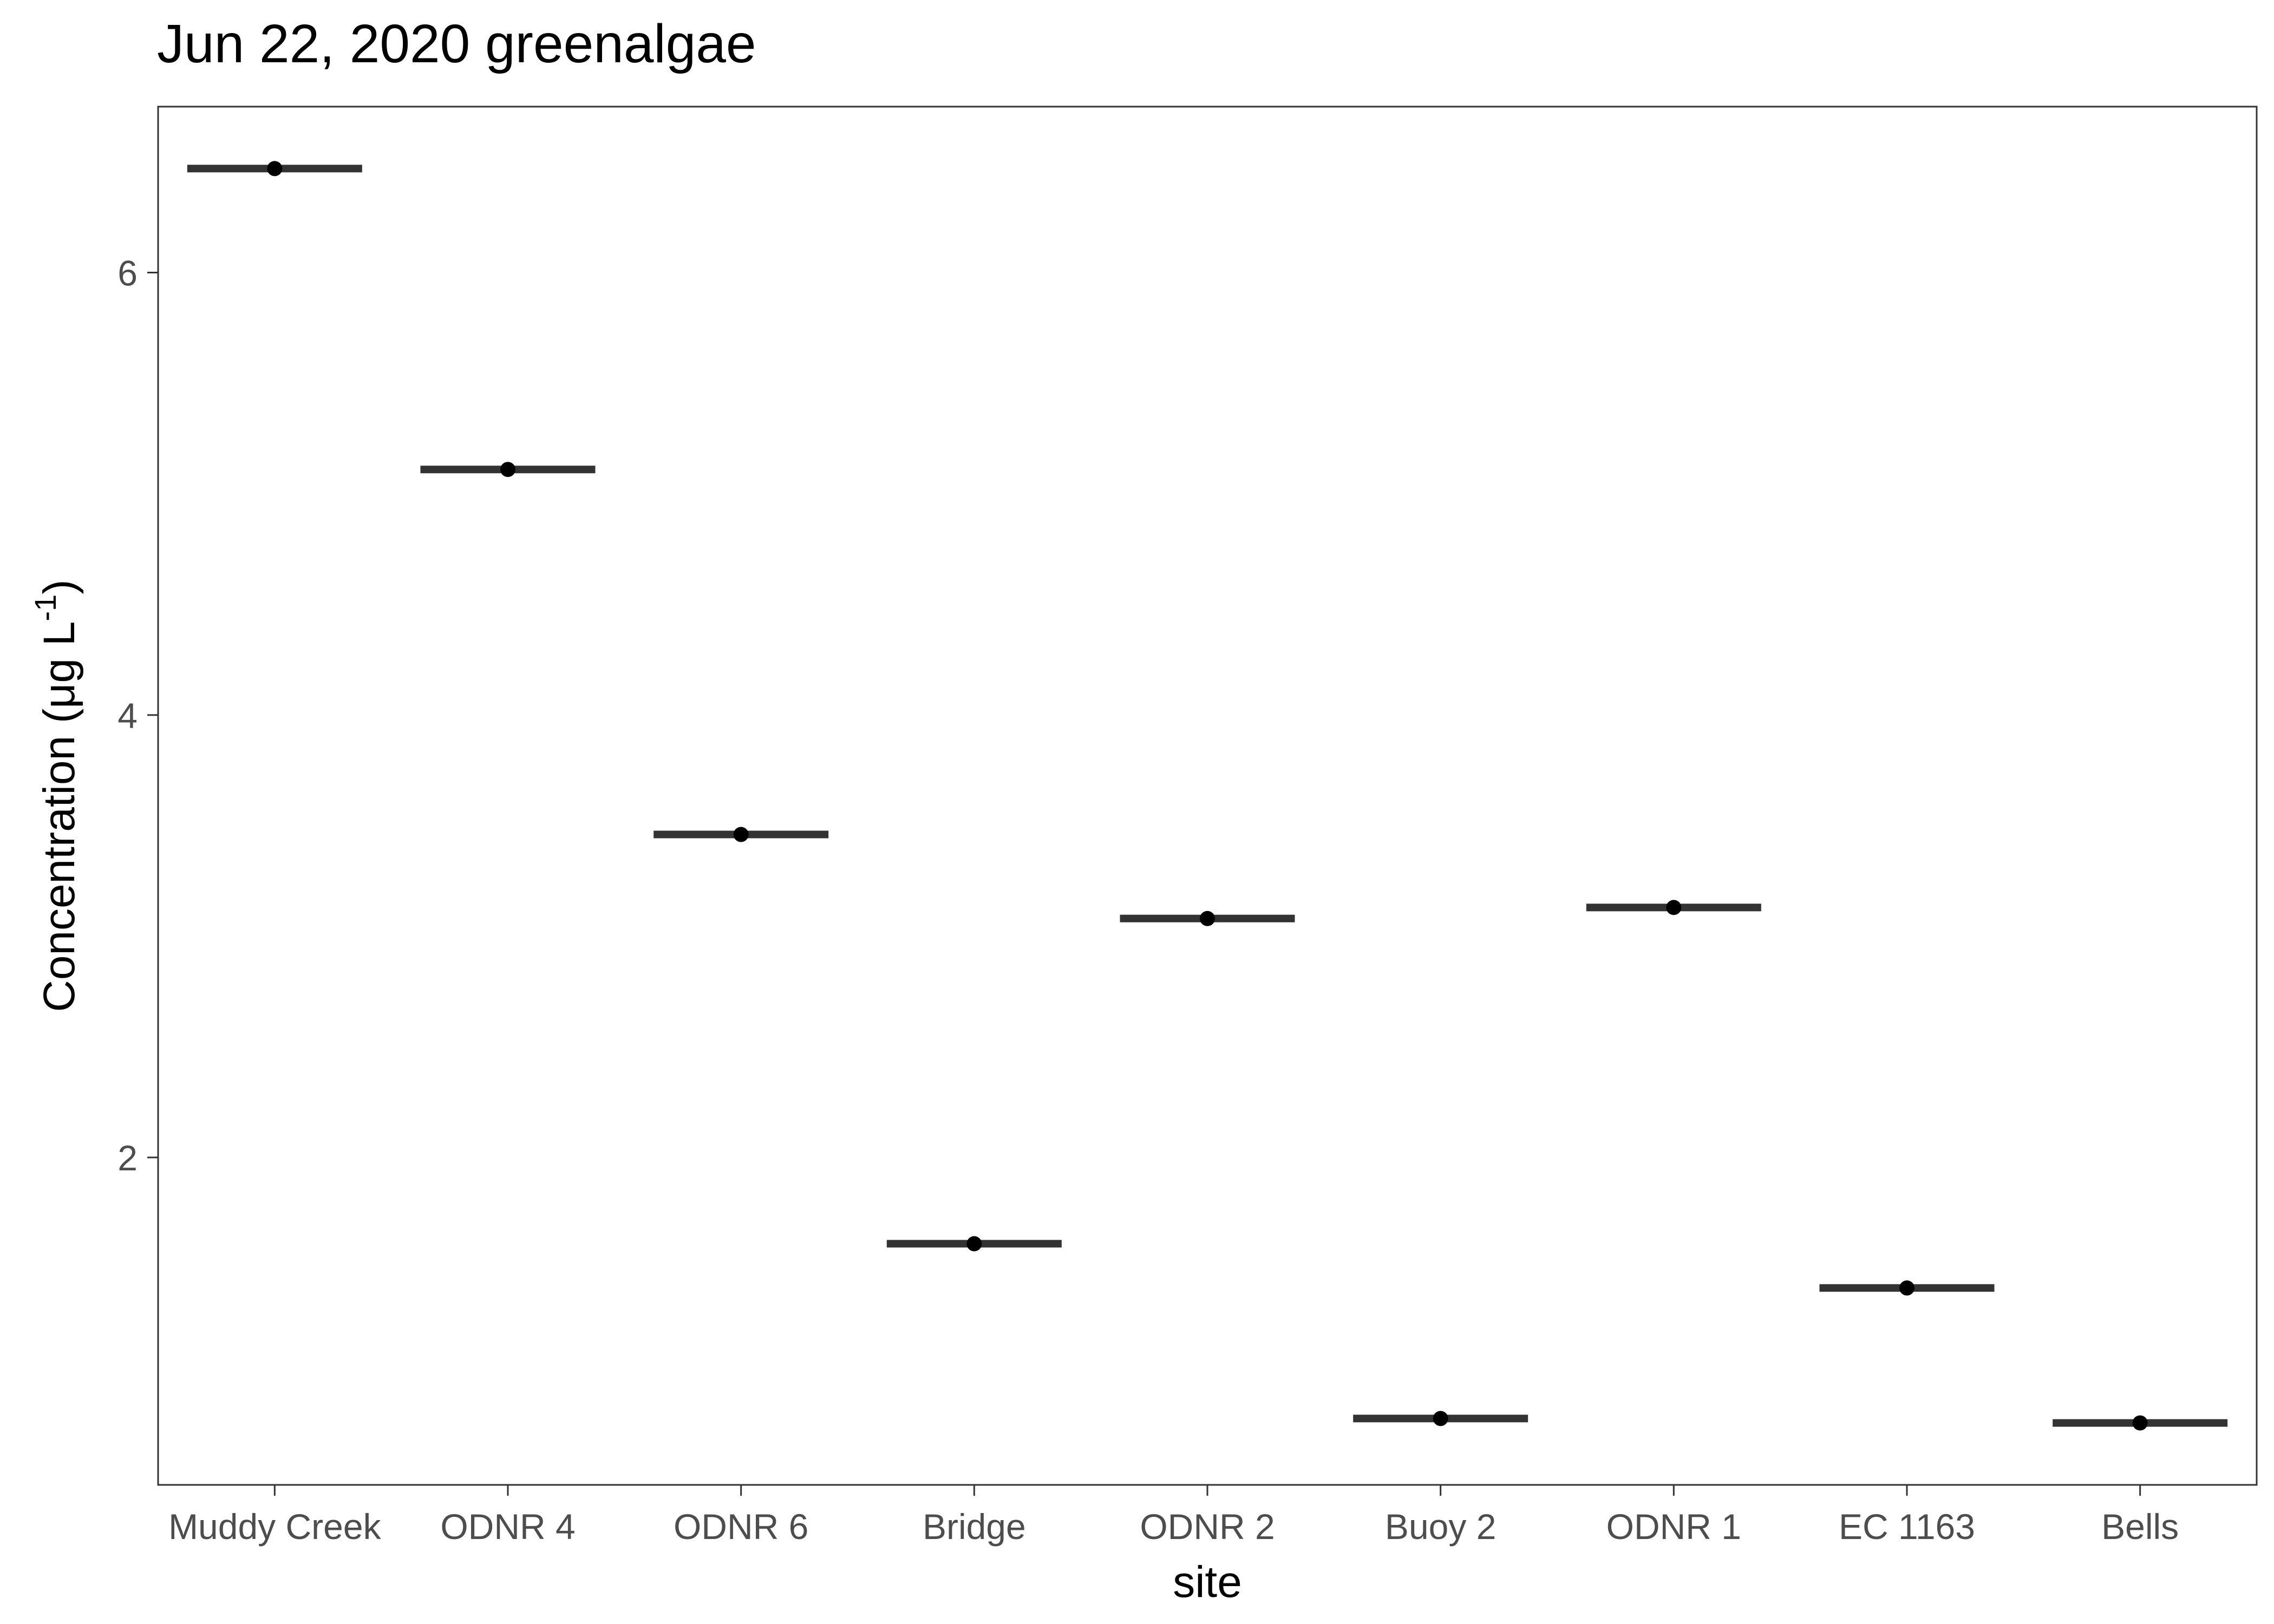  I want to click on y-tick-label: 2, so click(128, 1158).